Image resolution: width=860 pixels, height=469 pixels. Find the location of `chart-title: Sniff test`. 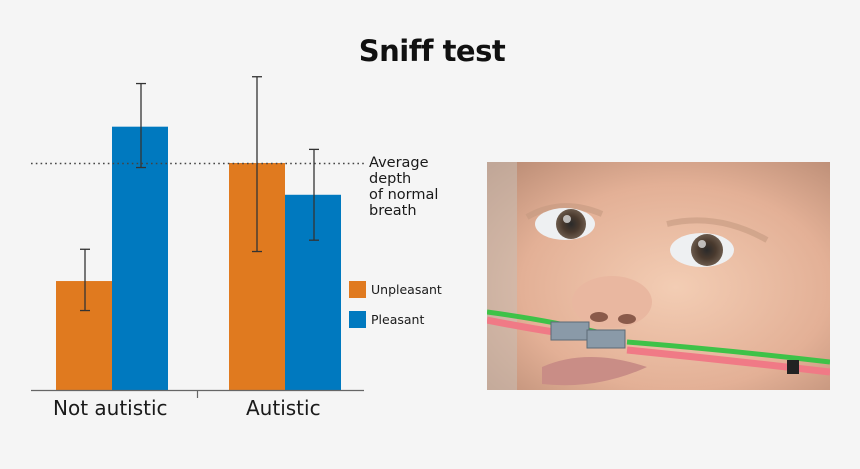

chart-title: Sniff test is located at coordinates (432, 51).